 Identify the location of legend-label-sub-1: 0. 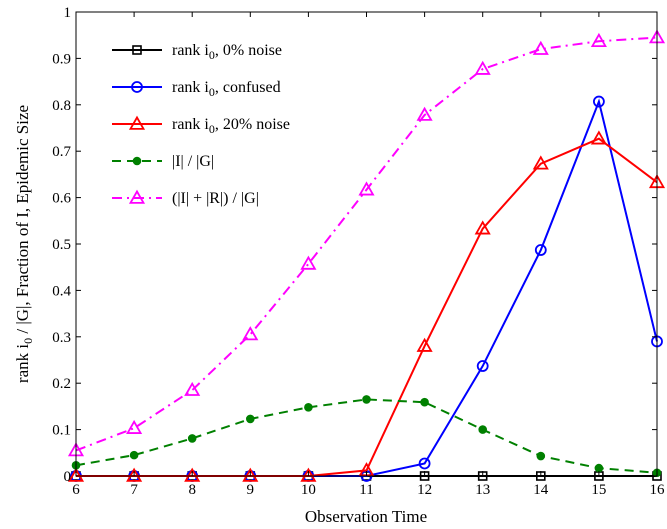
(212, 92).